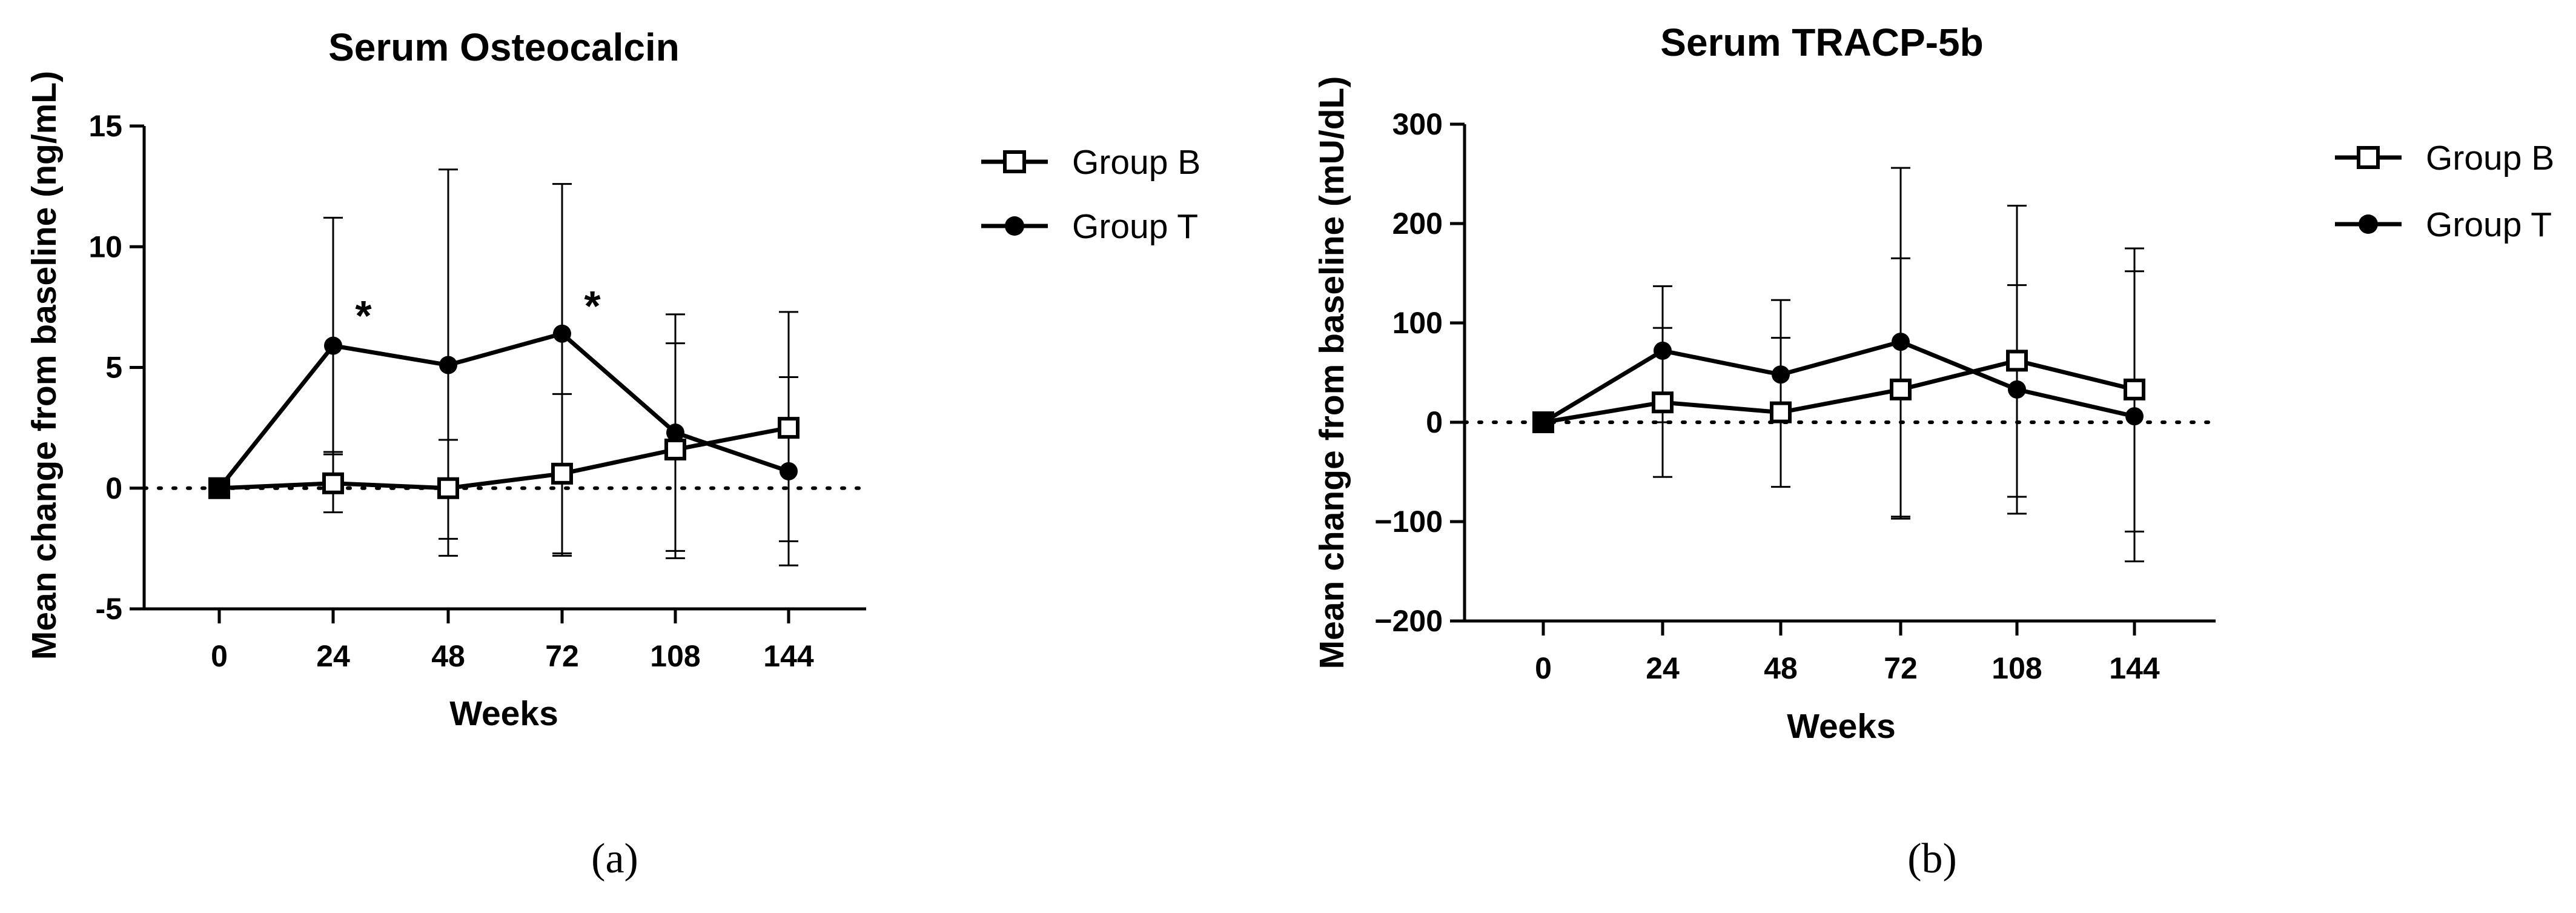  Describe the element at coordinates (503, 411) in the screenshot. I see `panel-a-group-t-line` at that location.